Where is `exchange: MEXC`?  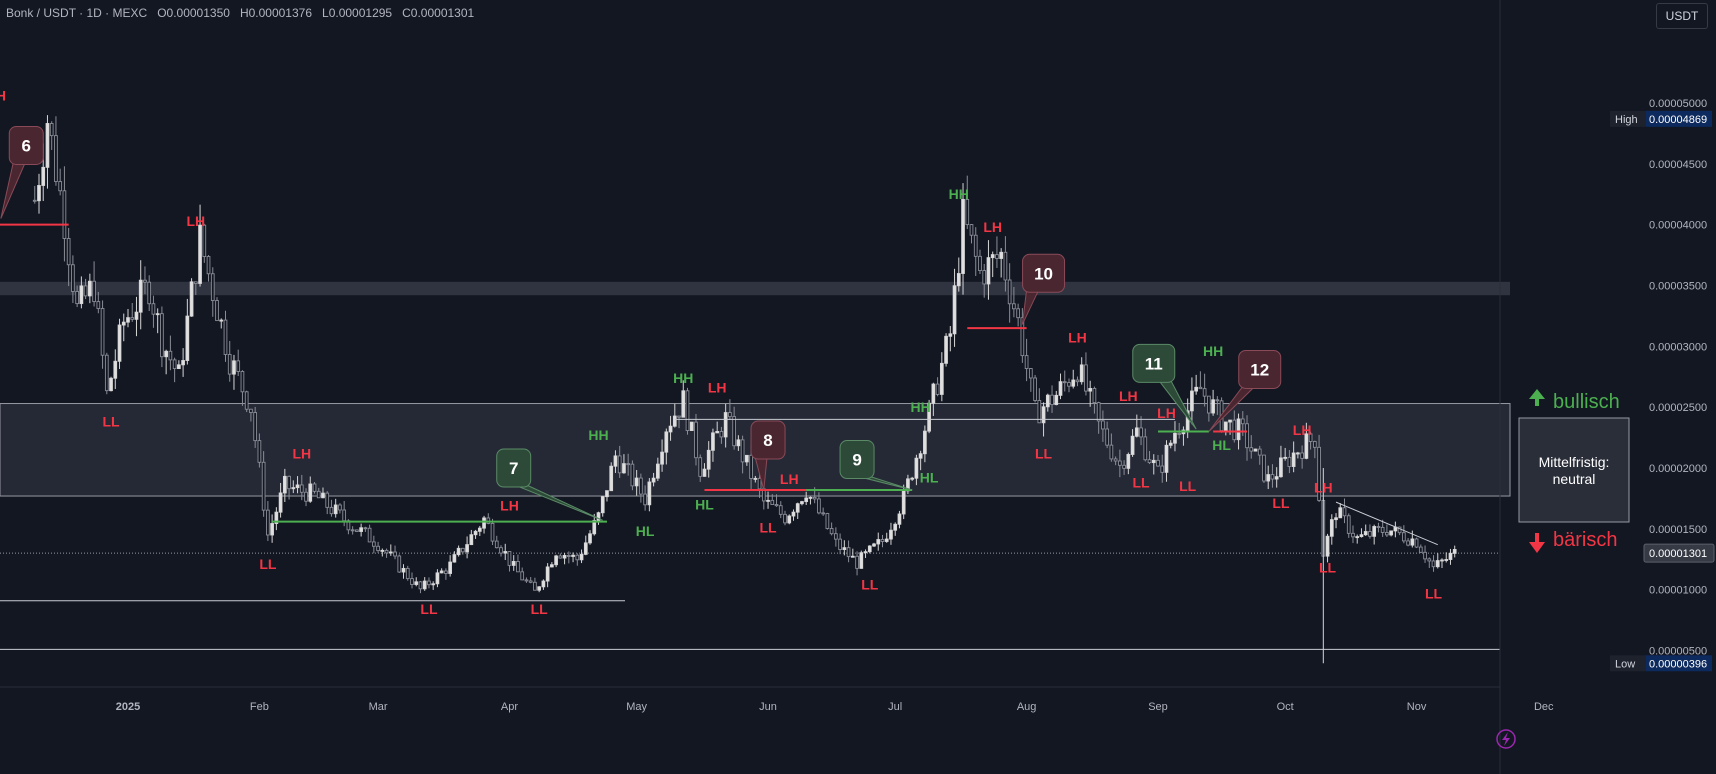
exchange: MEXC is located at coordinates (130, 13).